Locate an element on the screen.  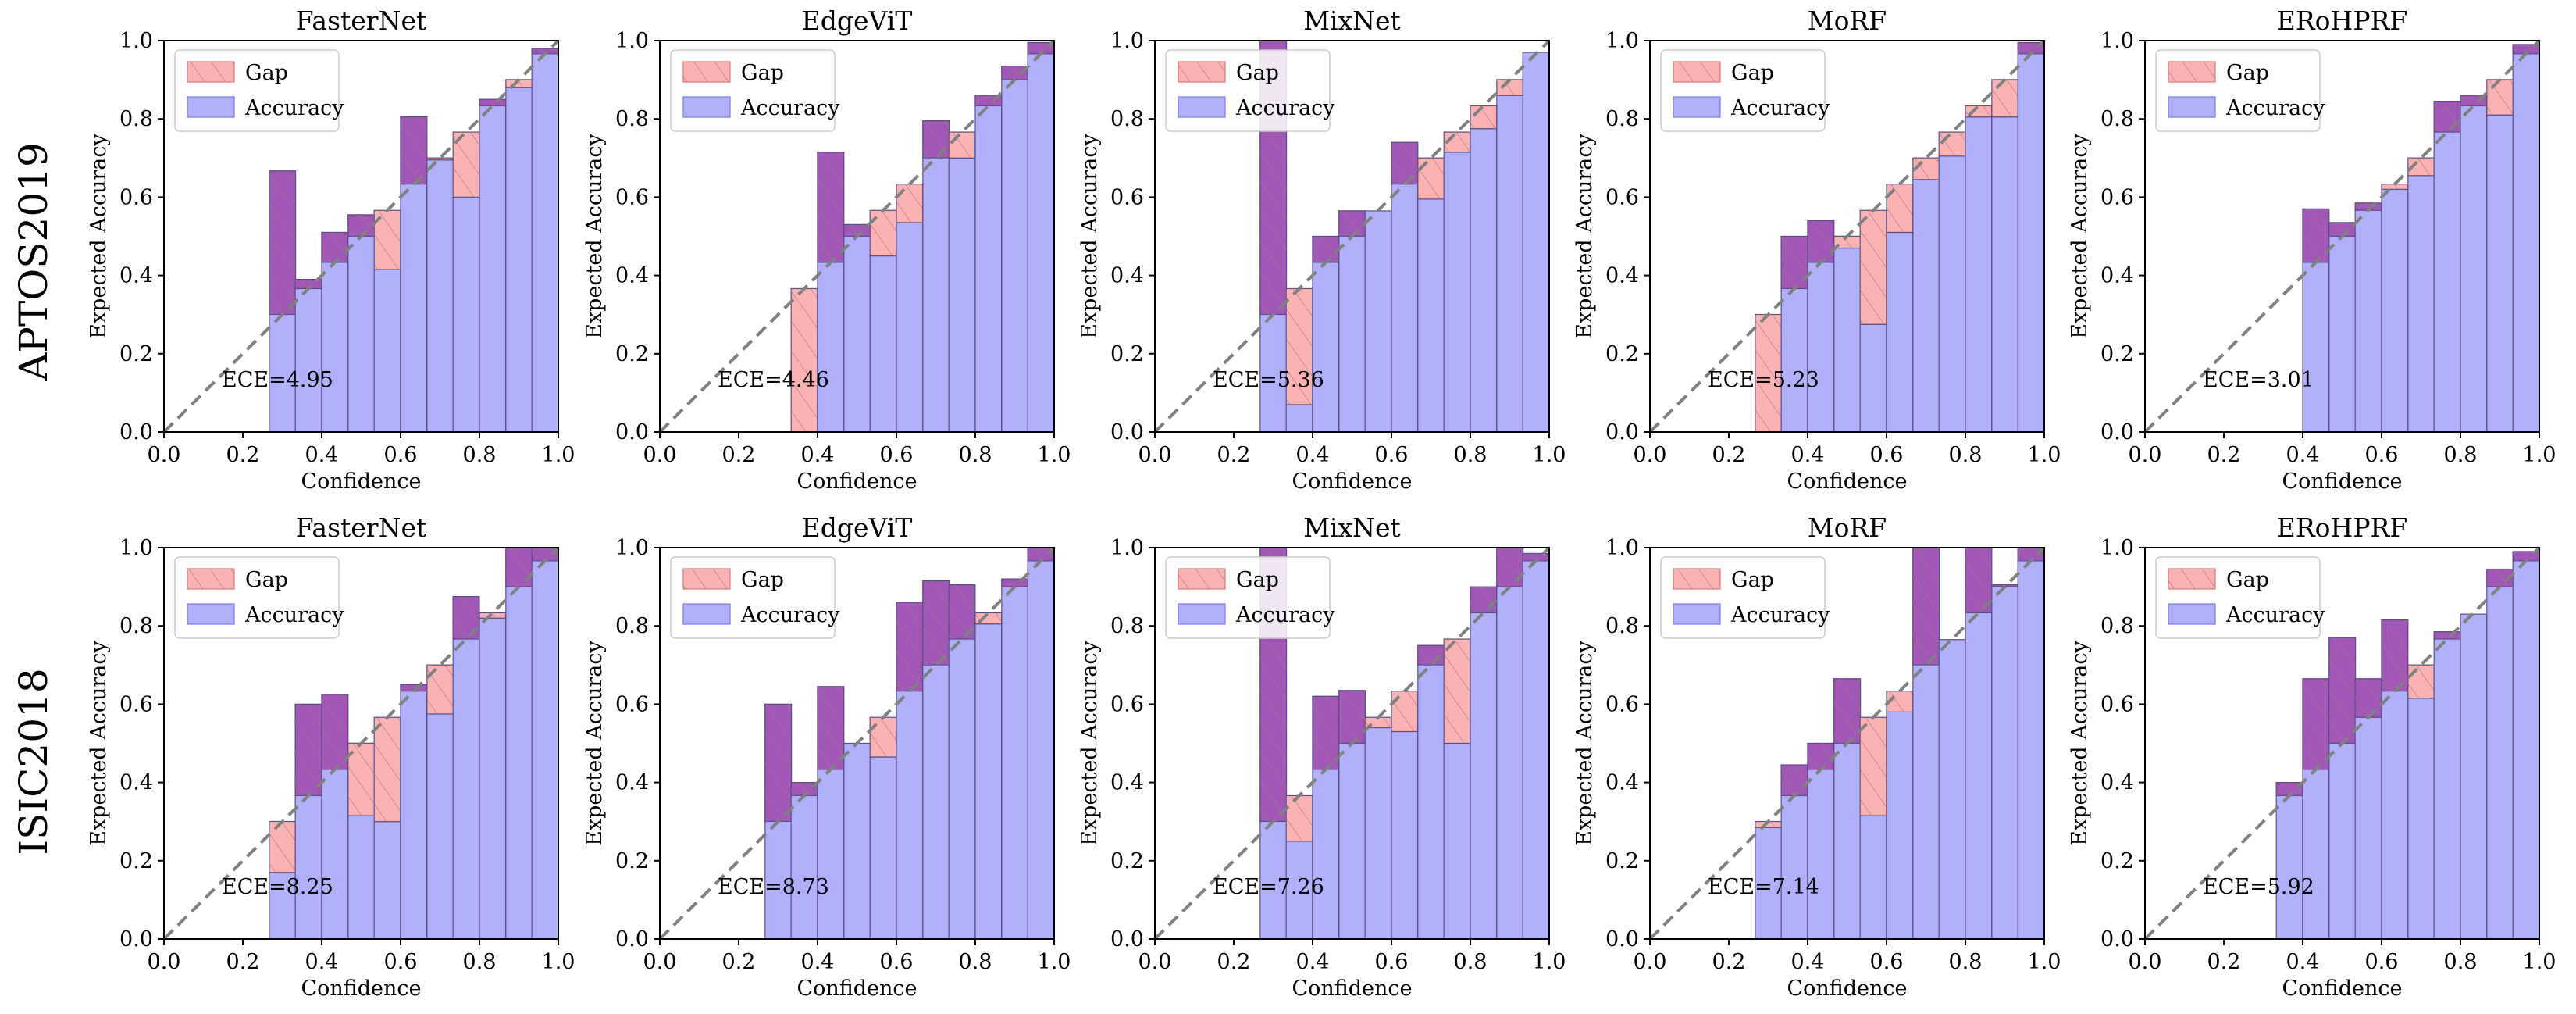
legend-accuracy-swatch is located at coordinates (1697, 614).